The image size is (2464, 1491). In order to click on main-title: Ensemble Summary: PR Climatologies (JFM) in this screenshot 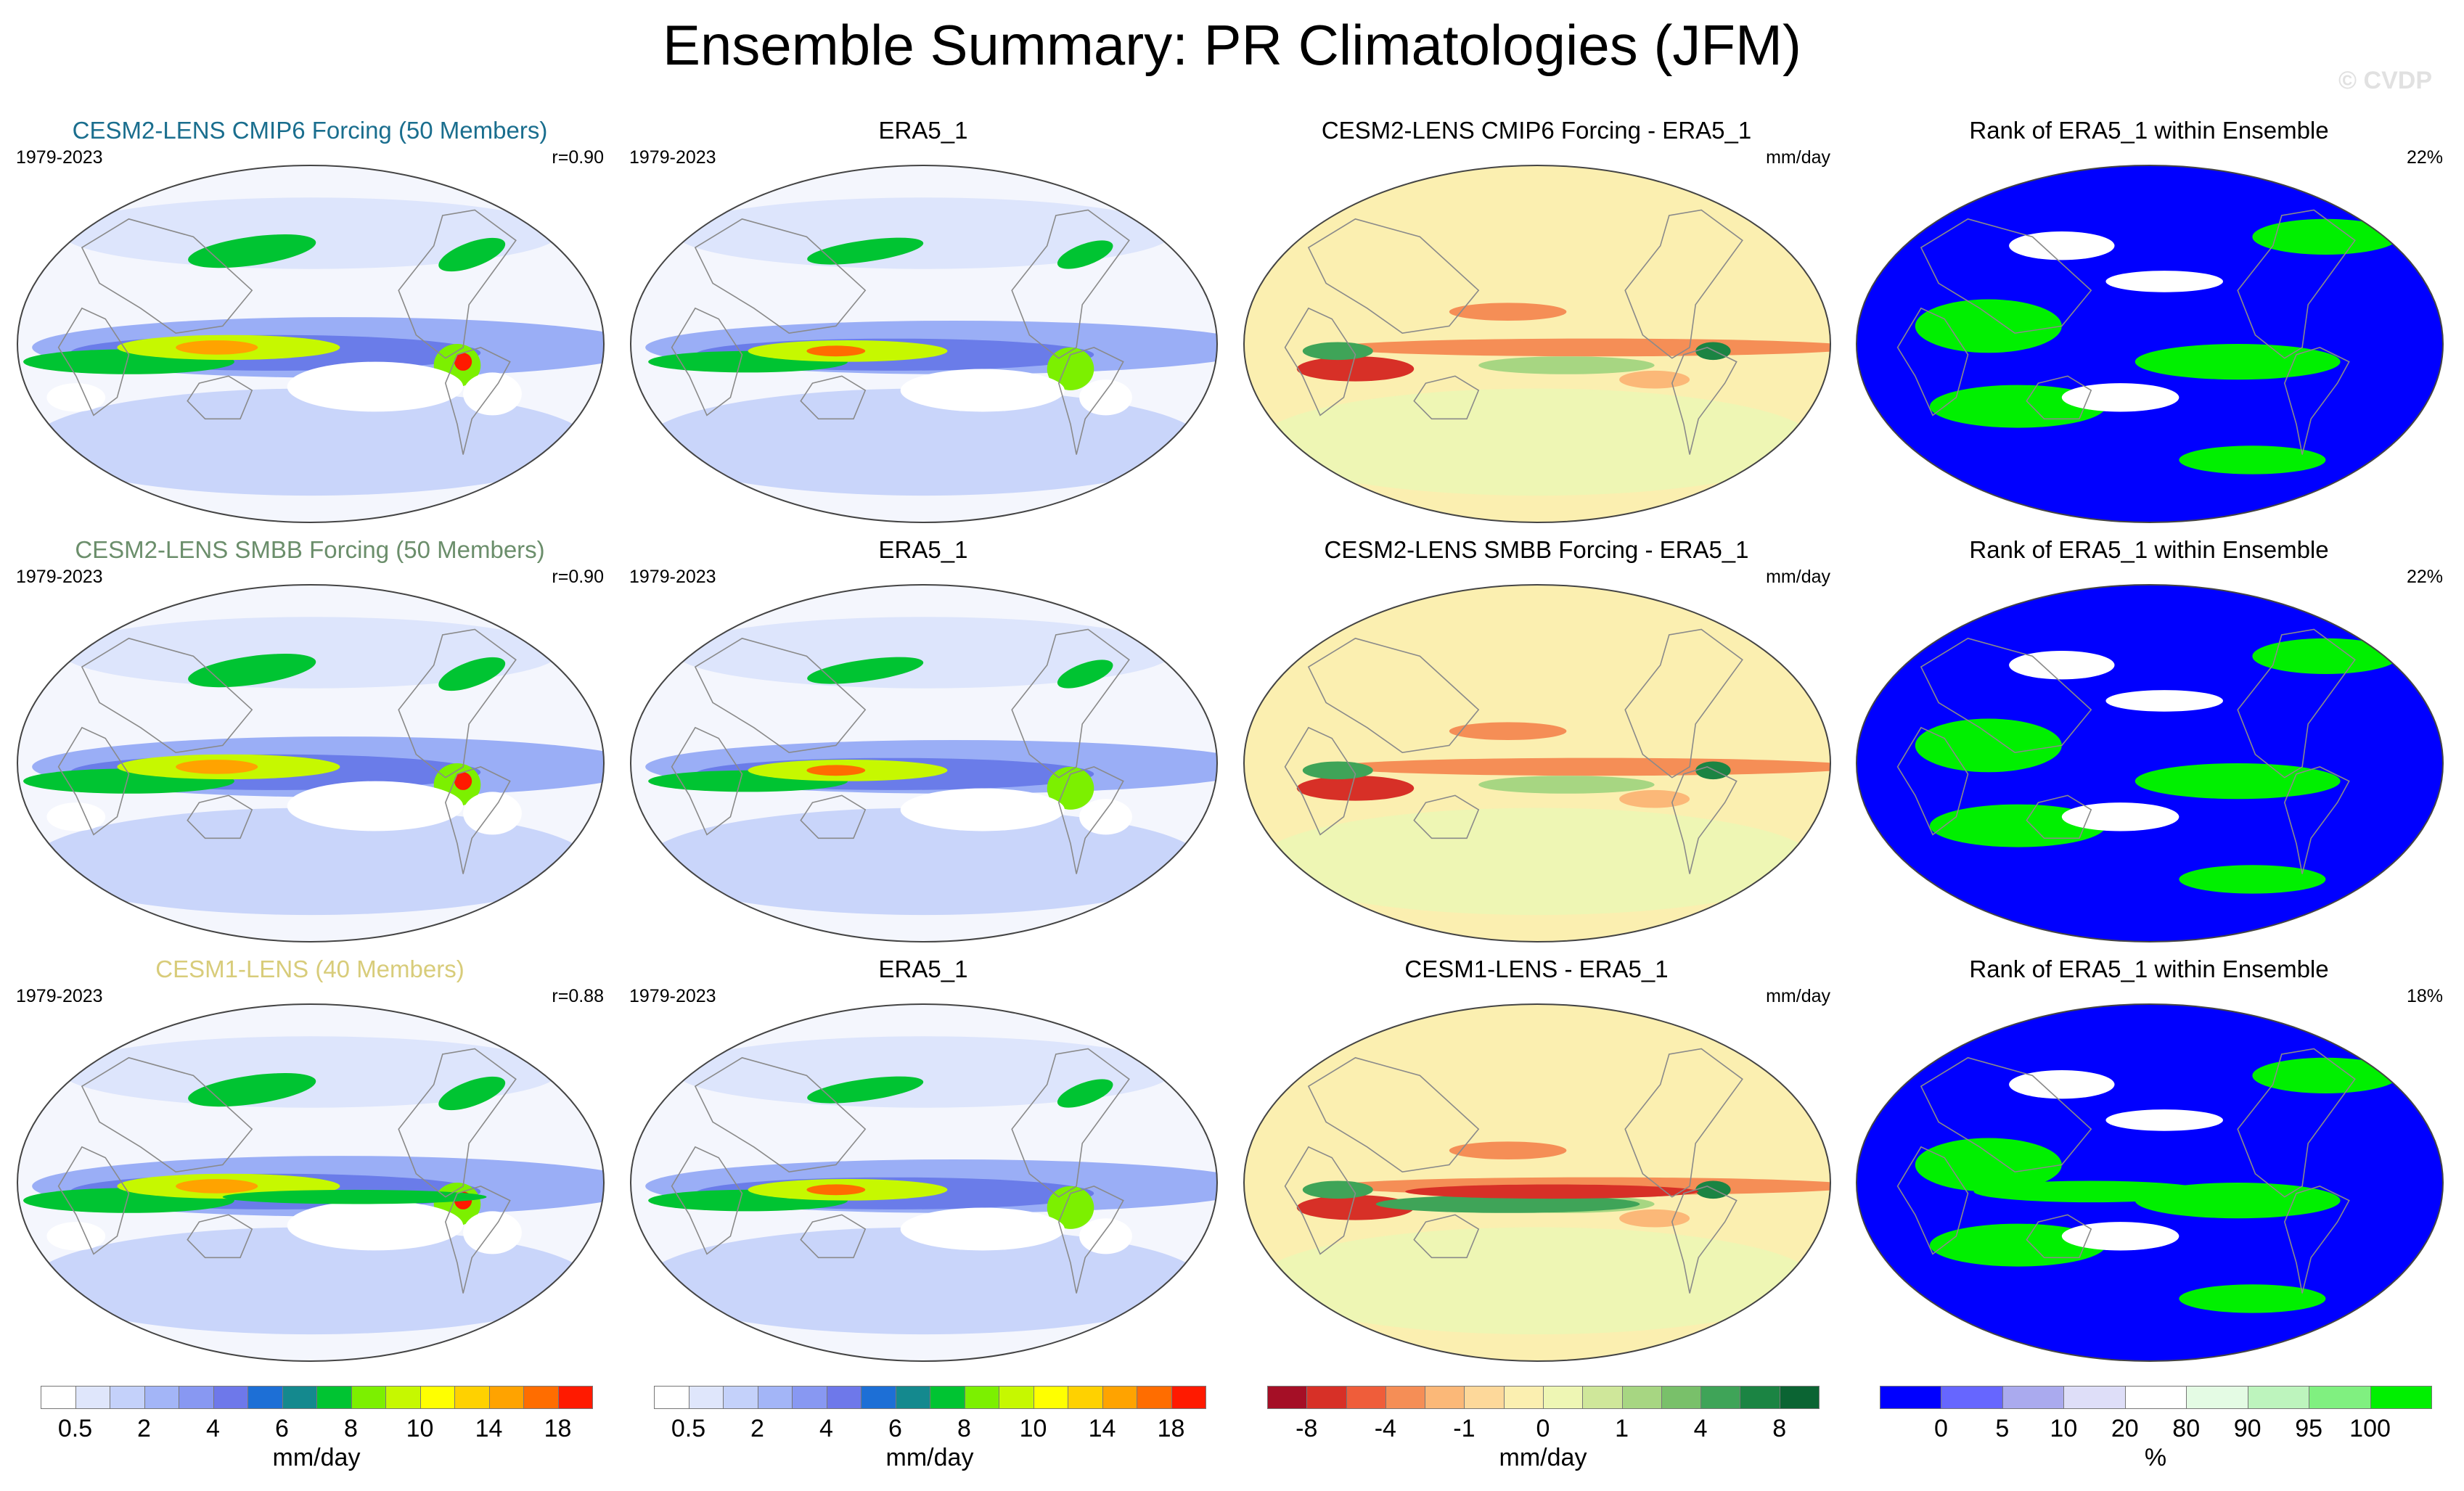, I will do `click(1232, 45)`.